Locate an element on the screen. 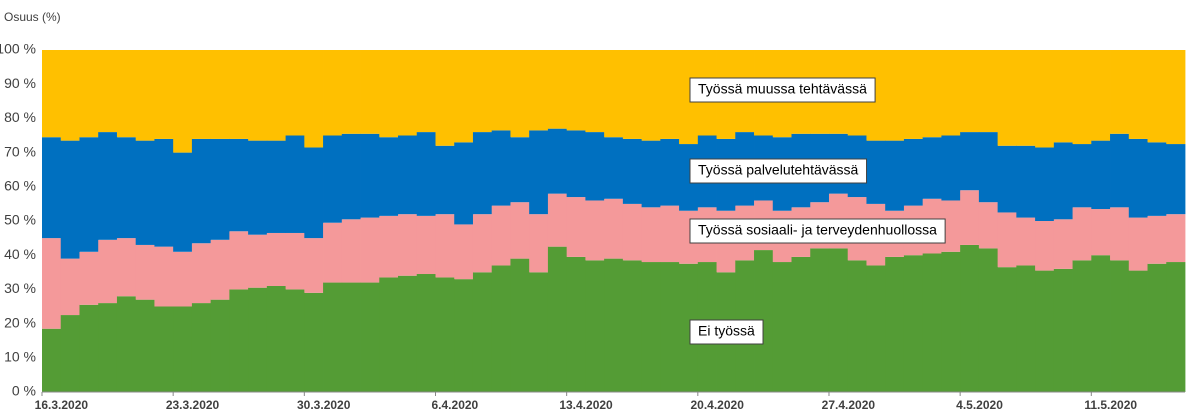 The image size is (1192, 416). series-label-text: Työssä muussa tehtävässä is located at coordinates (782, 89).